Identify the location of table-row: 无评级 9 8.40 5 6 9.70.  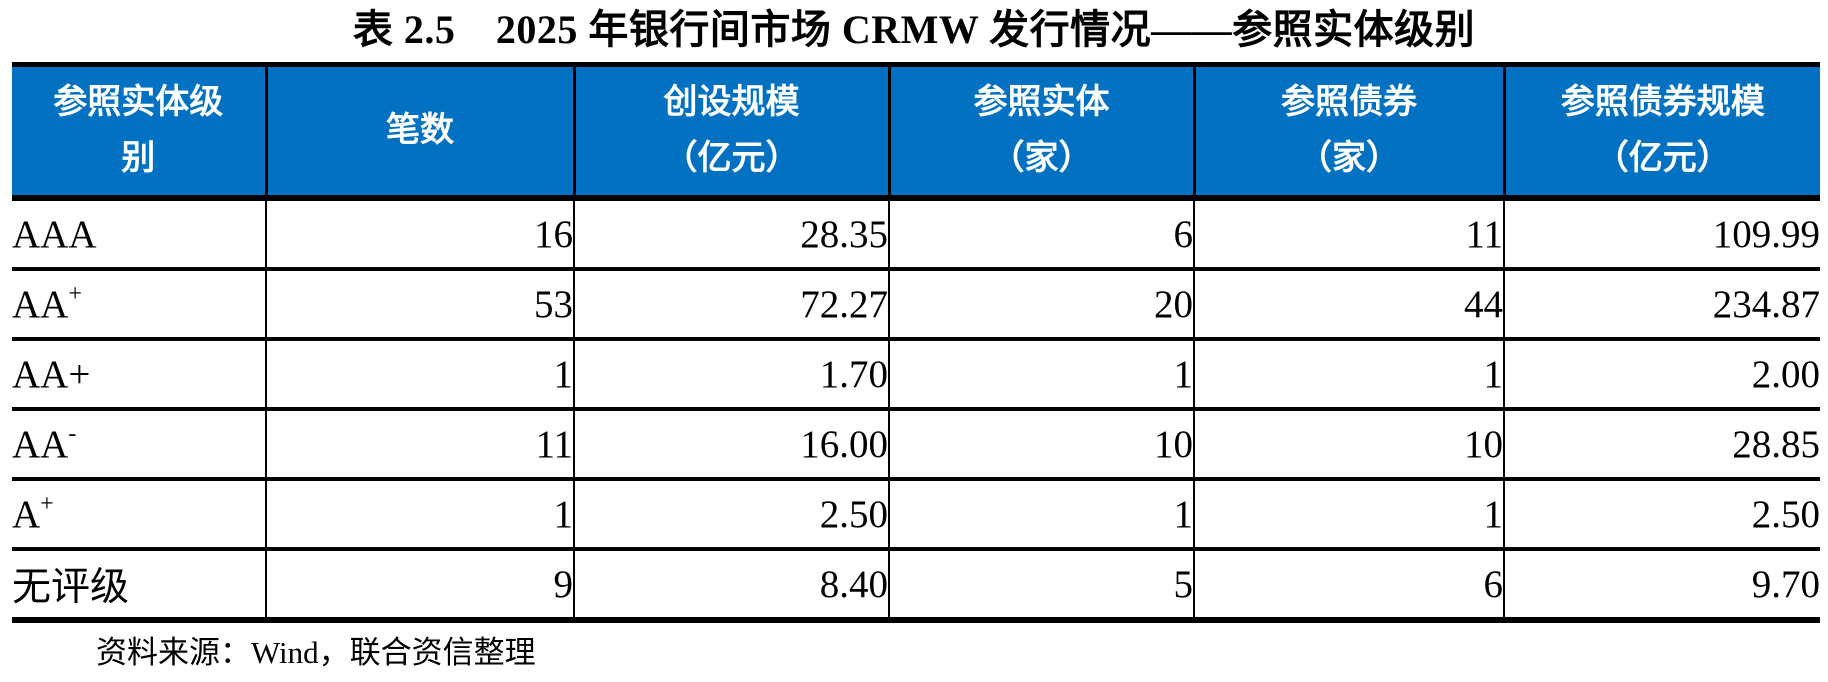
(916, 586).